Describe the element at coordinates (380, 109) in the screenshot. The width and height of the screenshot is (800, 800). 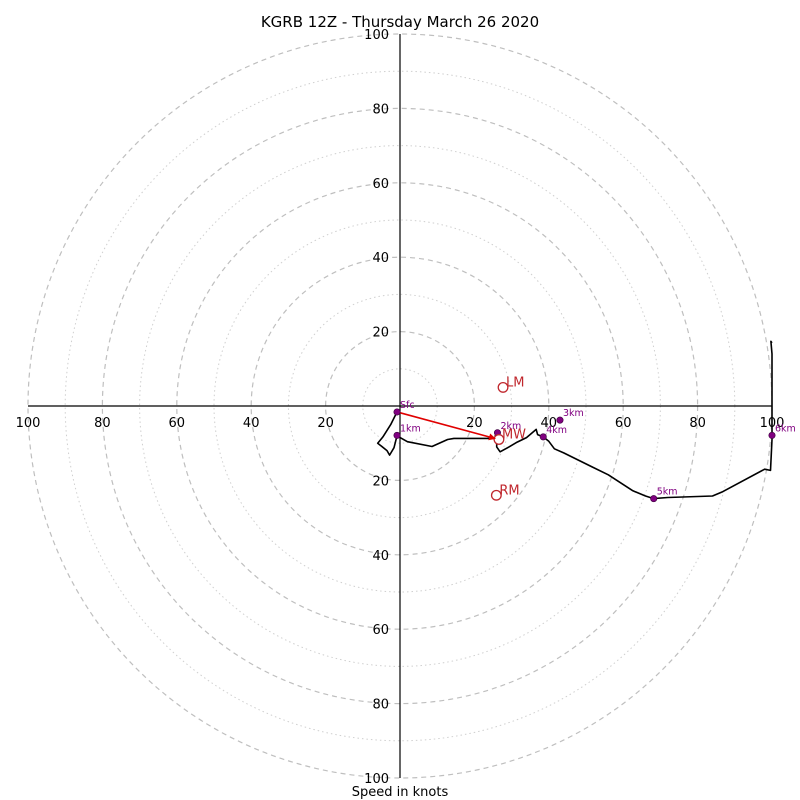
I see `y-tick-label-top-80: 80` at that location.